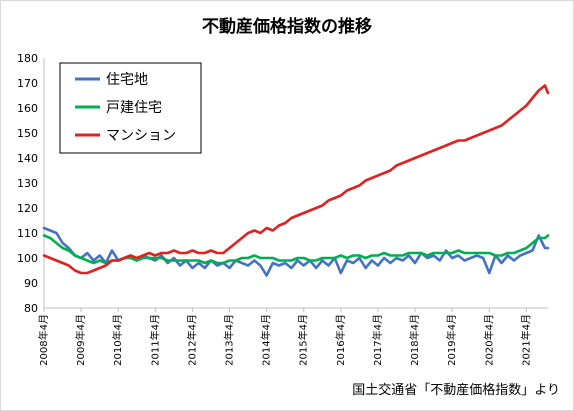  I want to click on x-tick-label: 2016年4月, so click(340, 340).